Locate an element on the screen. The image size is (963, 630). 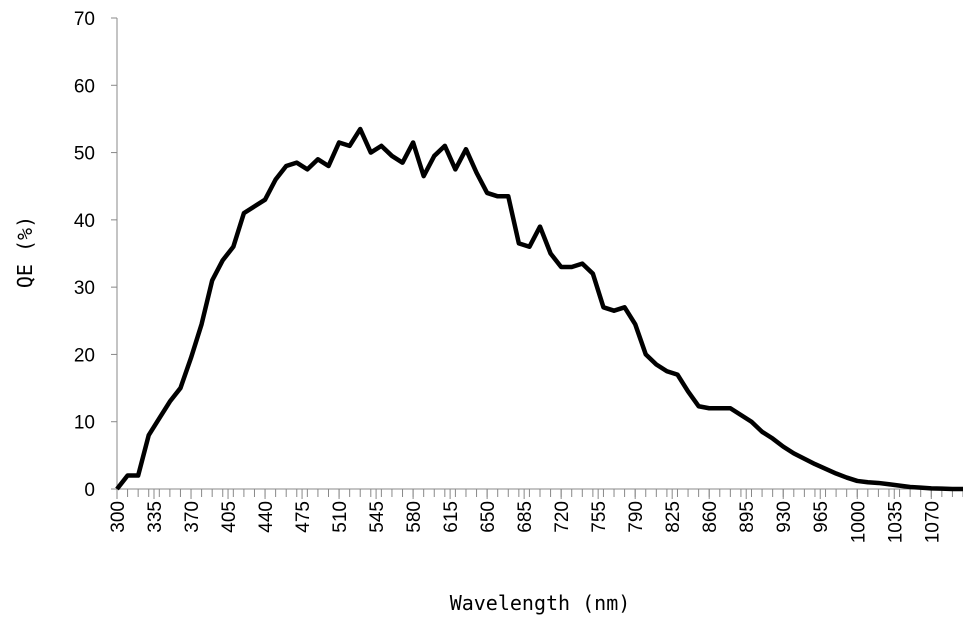
y-tick-label: 40 is located at coordinates (84, 221).